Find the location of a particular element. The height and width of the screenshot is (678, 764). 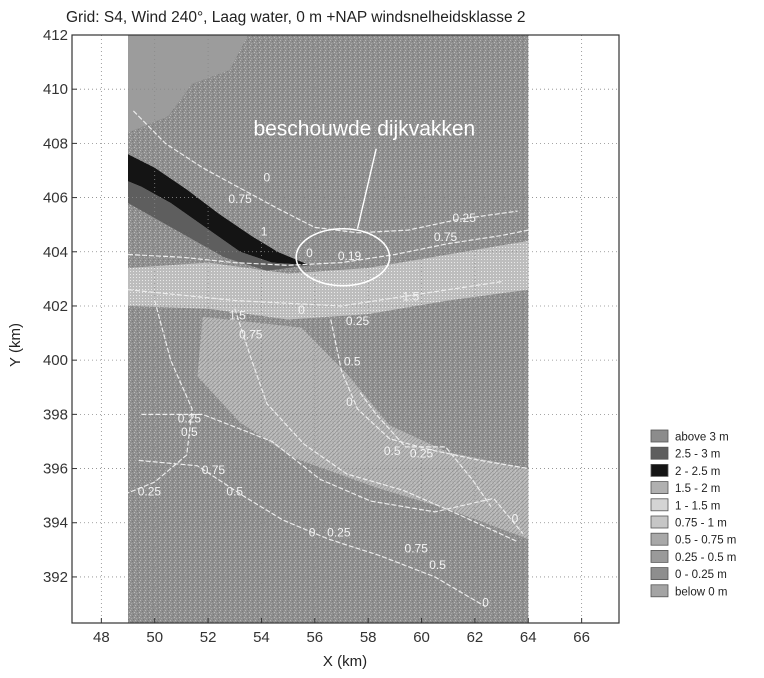

y-tick-label-7: 406 is located at coordinates (55, 198).